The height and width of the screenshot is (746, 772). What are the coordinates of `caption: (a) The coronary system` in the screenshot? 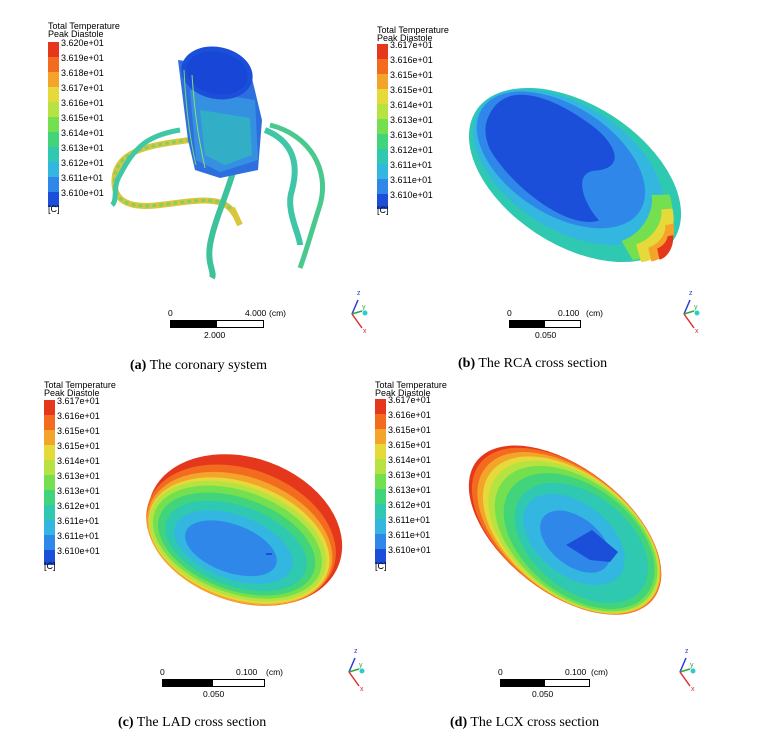 It's located at (198, 366).